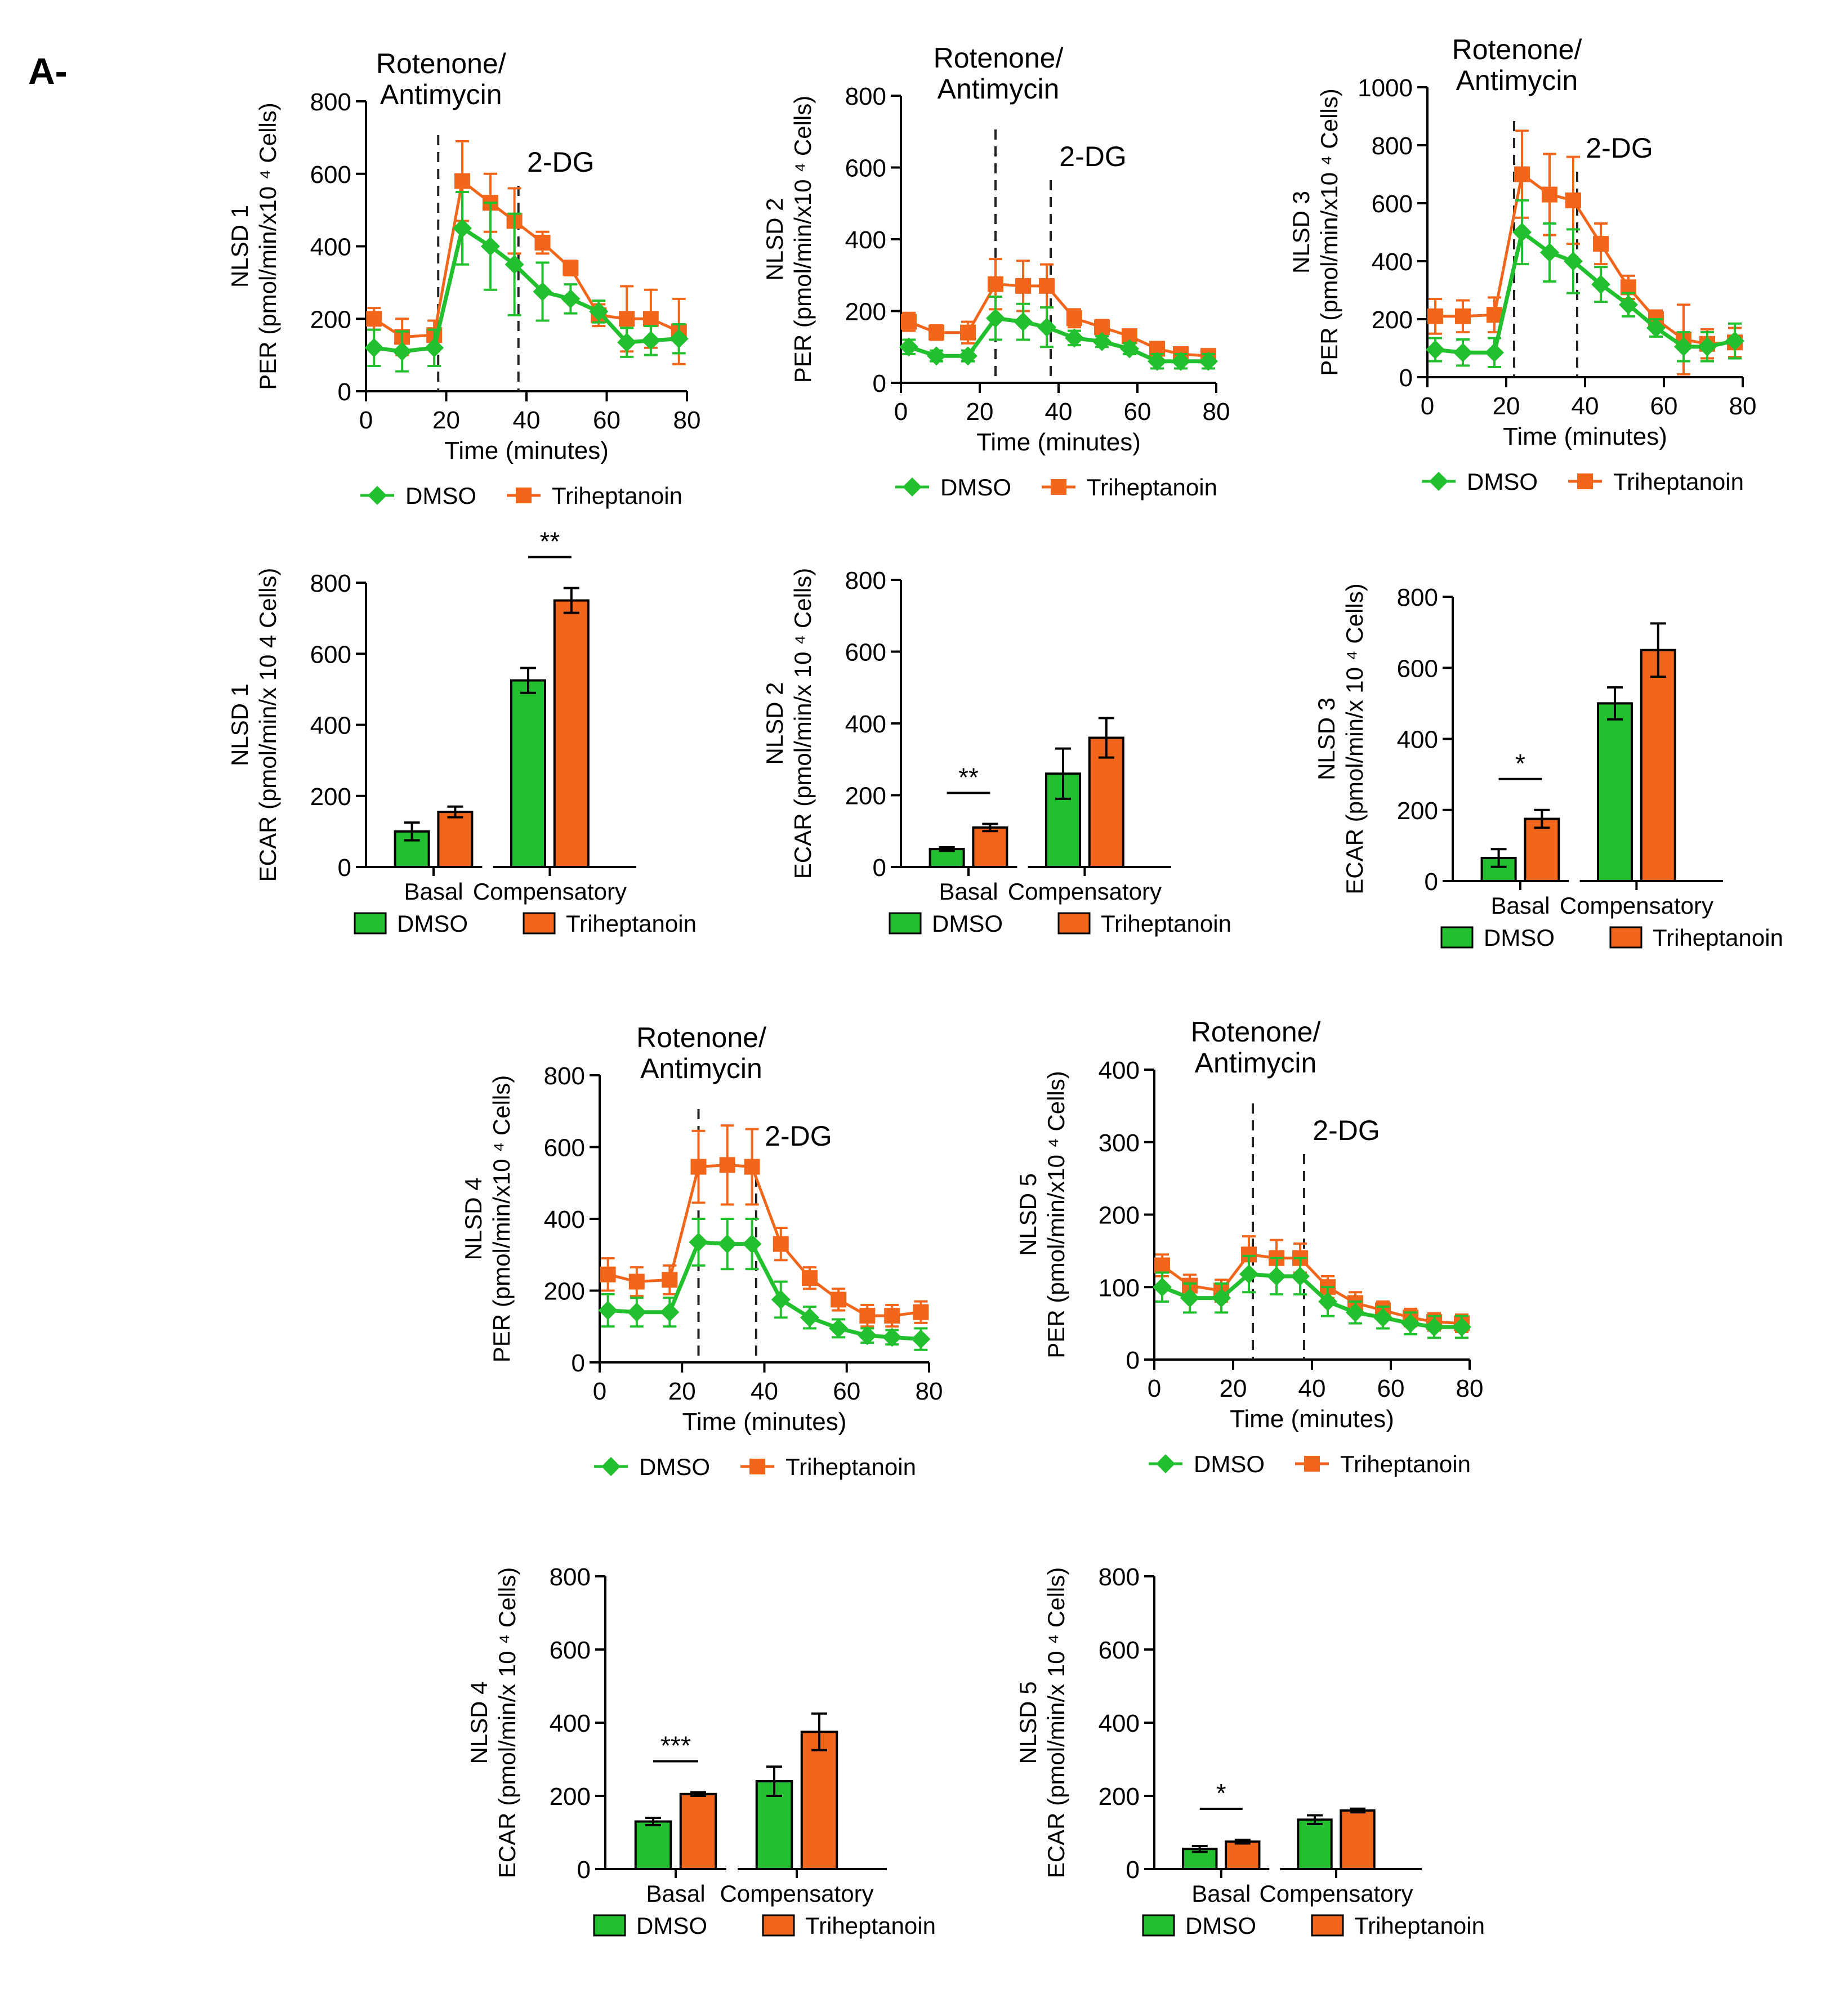  I want to click on y-axis-label: ECAR (pmol/min/x 10 ⁴ Cells), so click(1056, 1723).